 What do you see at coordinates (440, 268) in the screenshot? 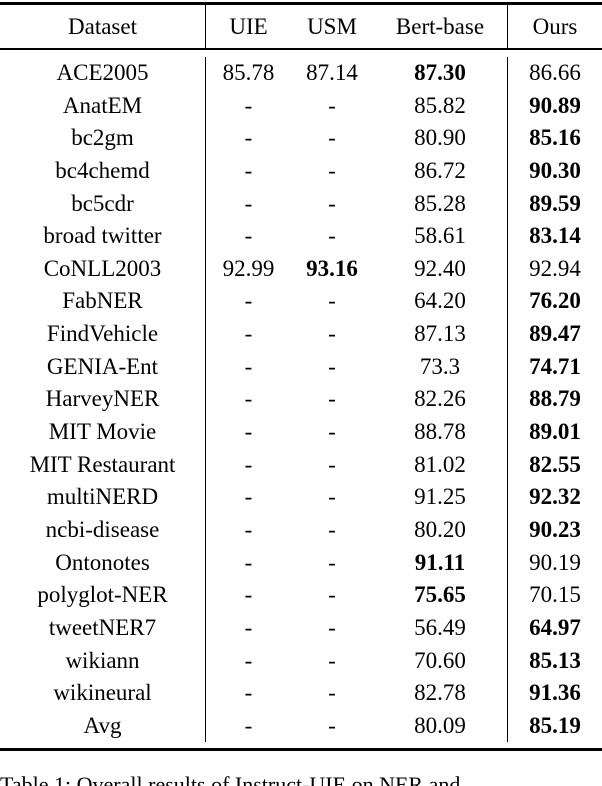
I see `bert-base-cell: 92.40` at bounding box center [440, 268].